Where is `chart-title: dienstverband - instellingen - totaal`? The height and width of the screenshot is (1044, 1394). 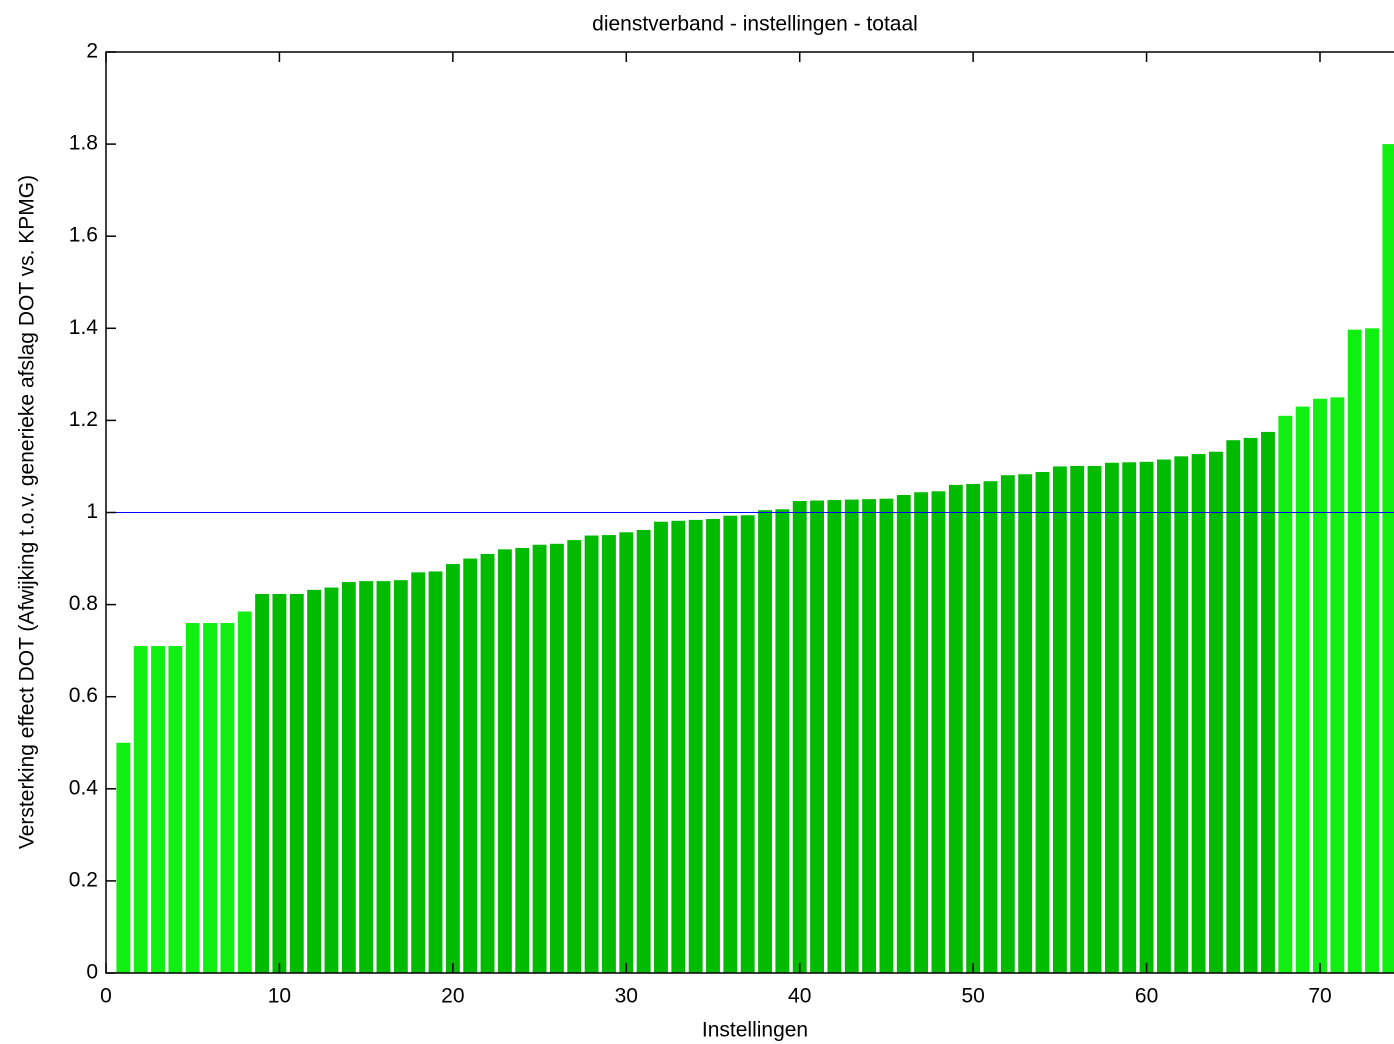
chart-title: dienstverband - instellingen - totaal is located at coordinates (755, 24).